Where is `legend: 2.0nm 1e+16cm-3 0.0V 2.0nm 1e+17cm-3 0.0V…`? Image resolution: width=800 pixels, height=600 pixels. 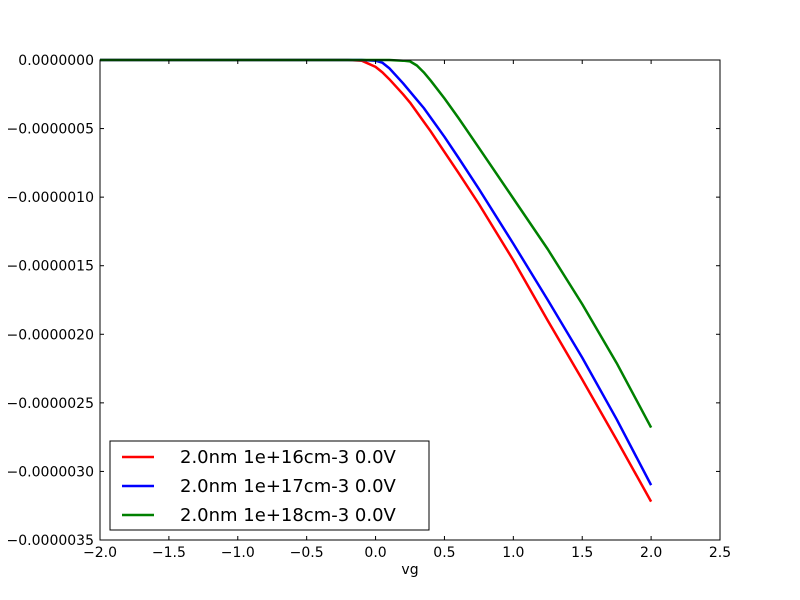 legend: 2.0nm 1e+16cm-3 0.0V 2.0nm 1e+17cm-3 0.0V… is located at coordinates (269, 485).